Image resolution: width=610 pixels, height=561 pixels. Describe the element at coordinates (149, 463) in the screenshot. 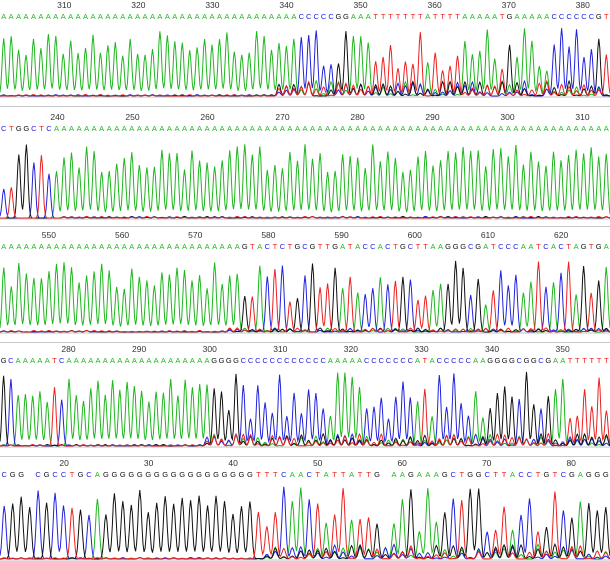

I see `position-tick-label: 30` at that location.